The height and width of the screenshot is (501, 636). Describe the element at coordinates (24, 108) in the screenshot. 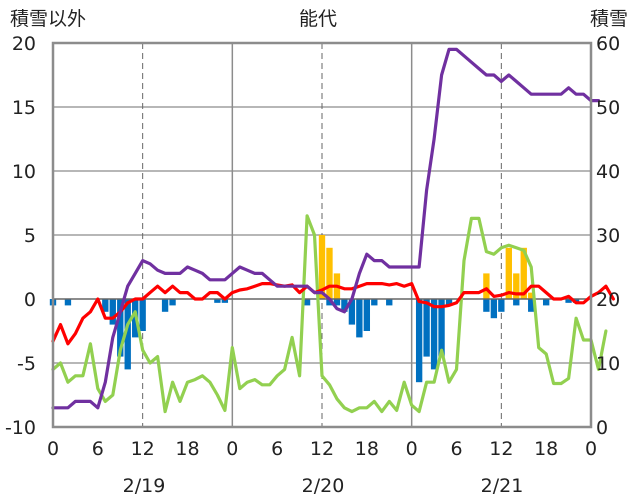

I see `y-left-tick-label: 15` at that location.